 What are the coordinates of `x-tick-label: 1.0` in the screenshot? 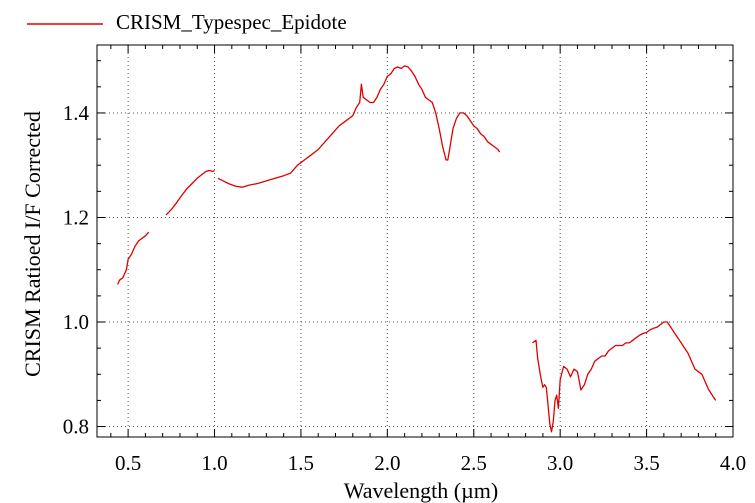 It's located at (214, 463).